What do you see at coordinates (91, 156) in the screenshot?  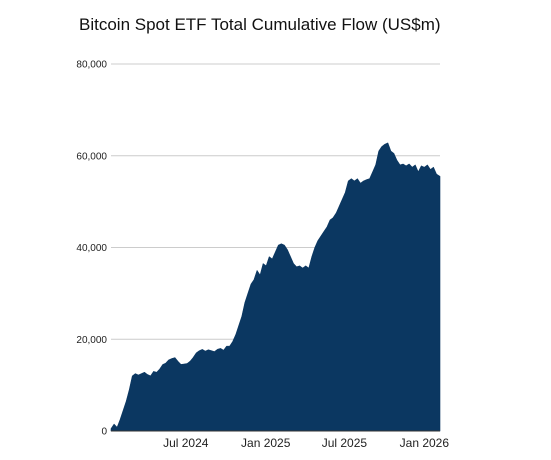 I see `y-tick-label: 60,000` at bounding box center [91, 156].